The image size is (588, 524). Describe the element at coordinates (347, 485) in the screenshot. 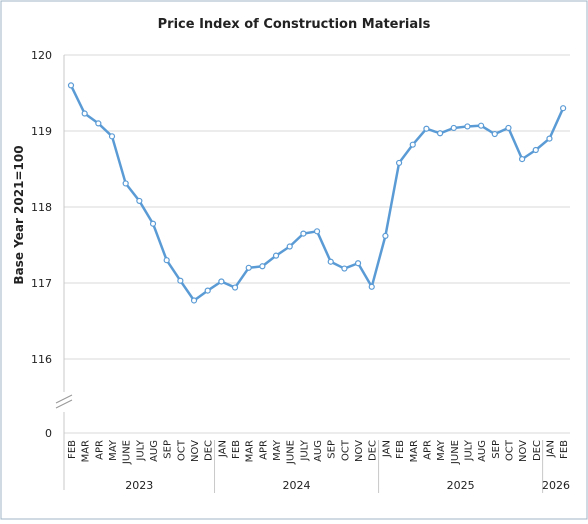

I see `year-labels: 2023 2024 2025 2026` at that location.